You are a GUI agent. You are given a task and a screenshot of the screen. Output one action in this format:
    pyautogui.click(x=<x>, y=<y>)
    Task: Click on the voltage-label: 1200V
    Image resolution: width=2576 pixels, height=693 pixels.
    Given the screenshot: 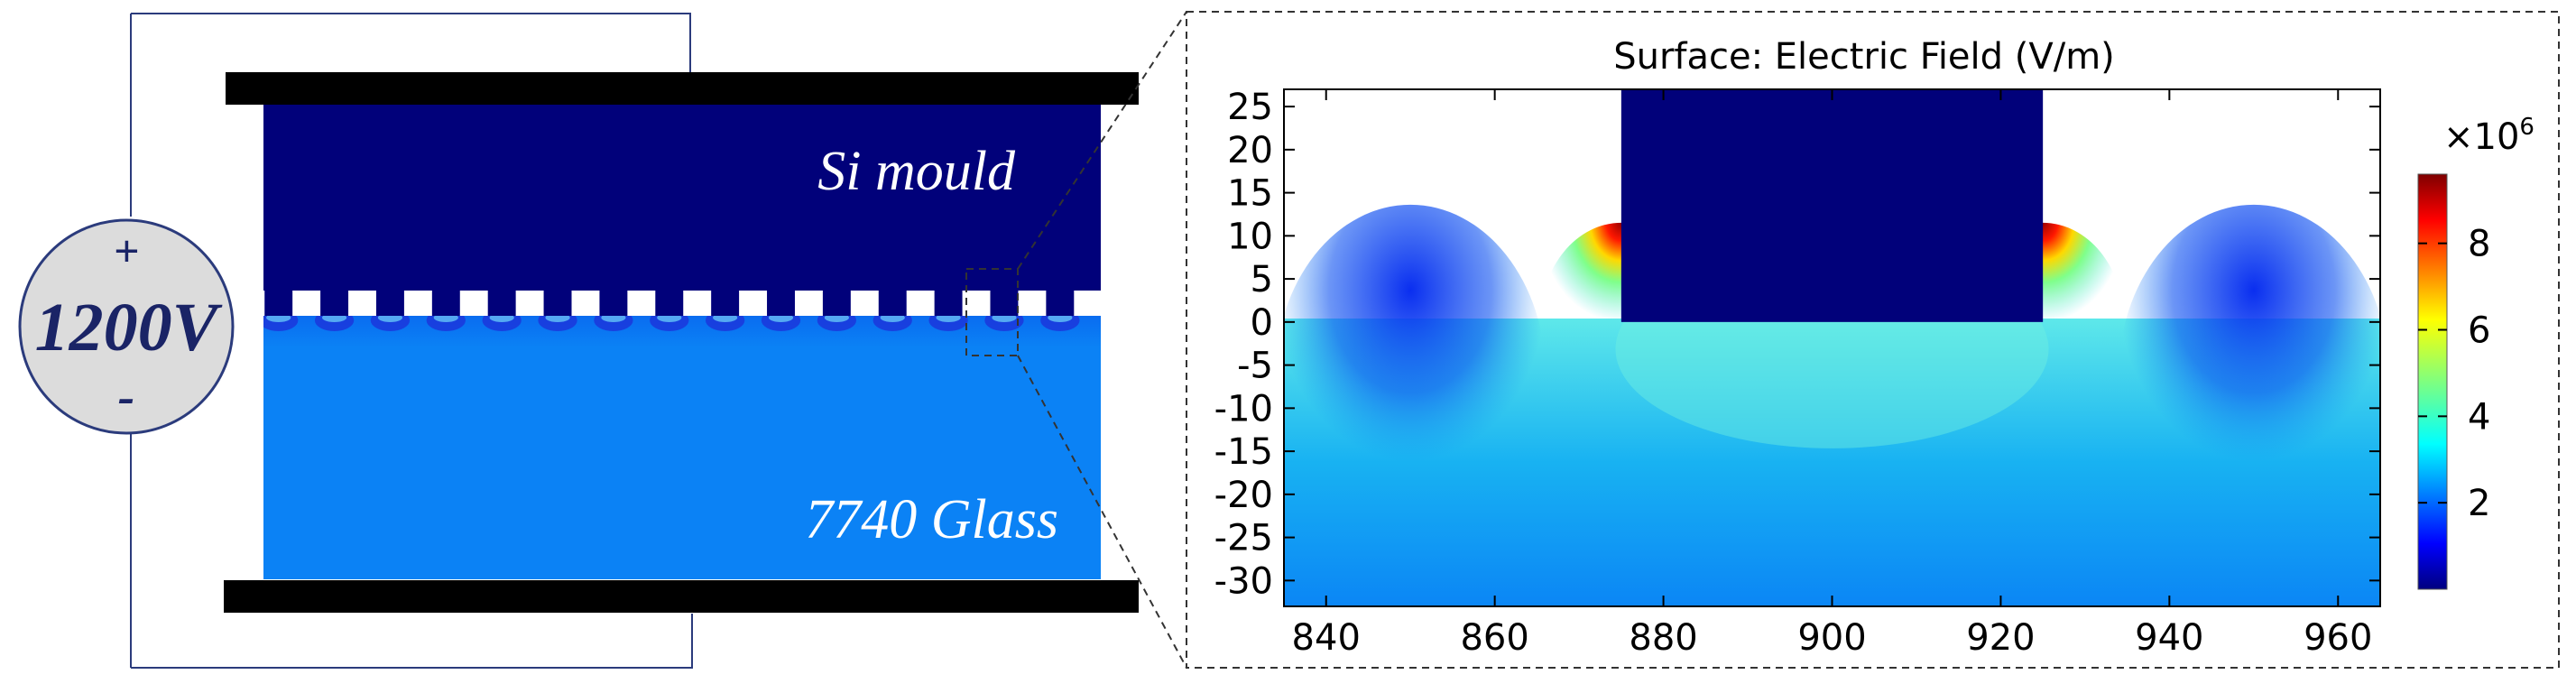 What is the action you would take?
    pyautogui.click(x=129, y=327)
    